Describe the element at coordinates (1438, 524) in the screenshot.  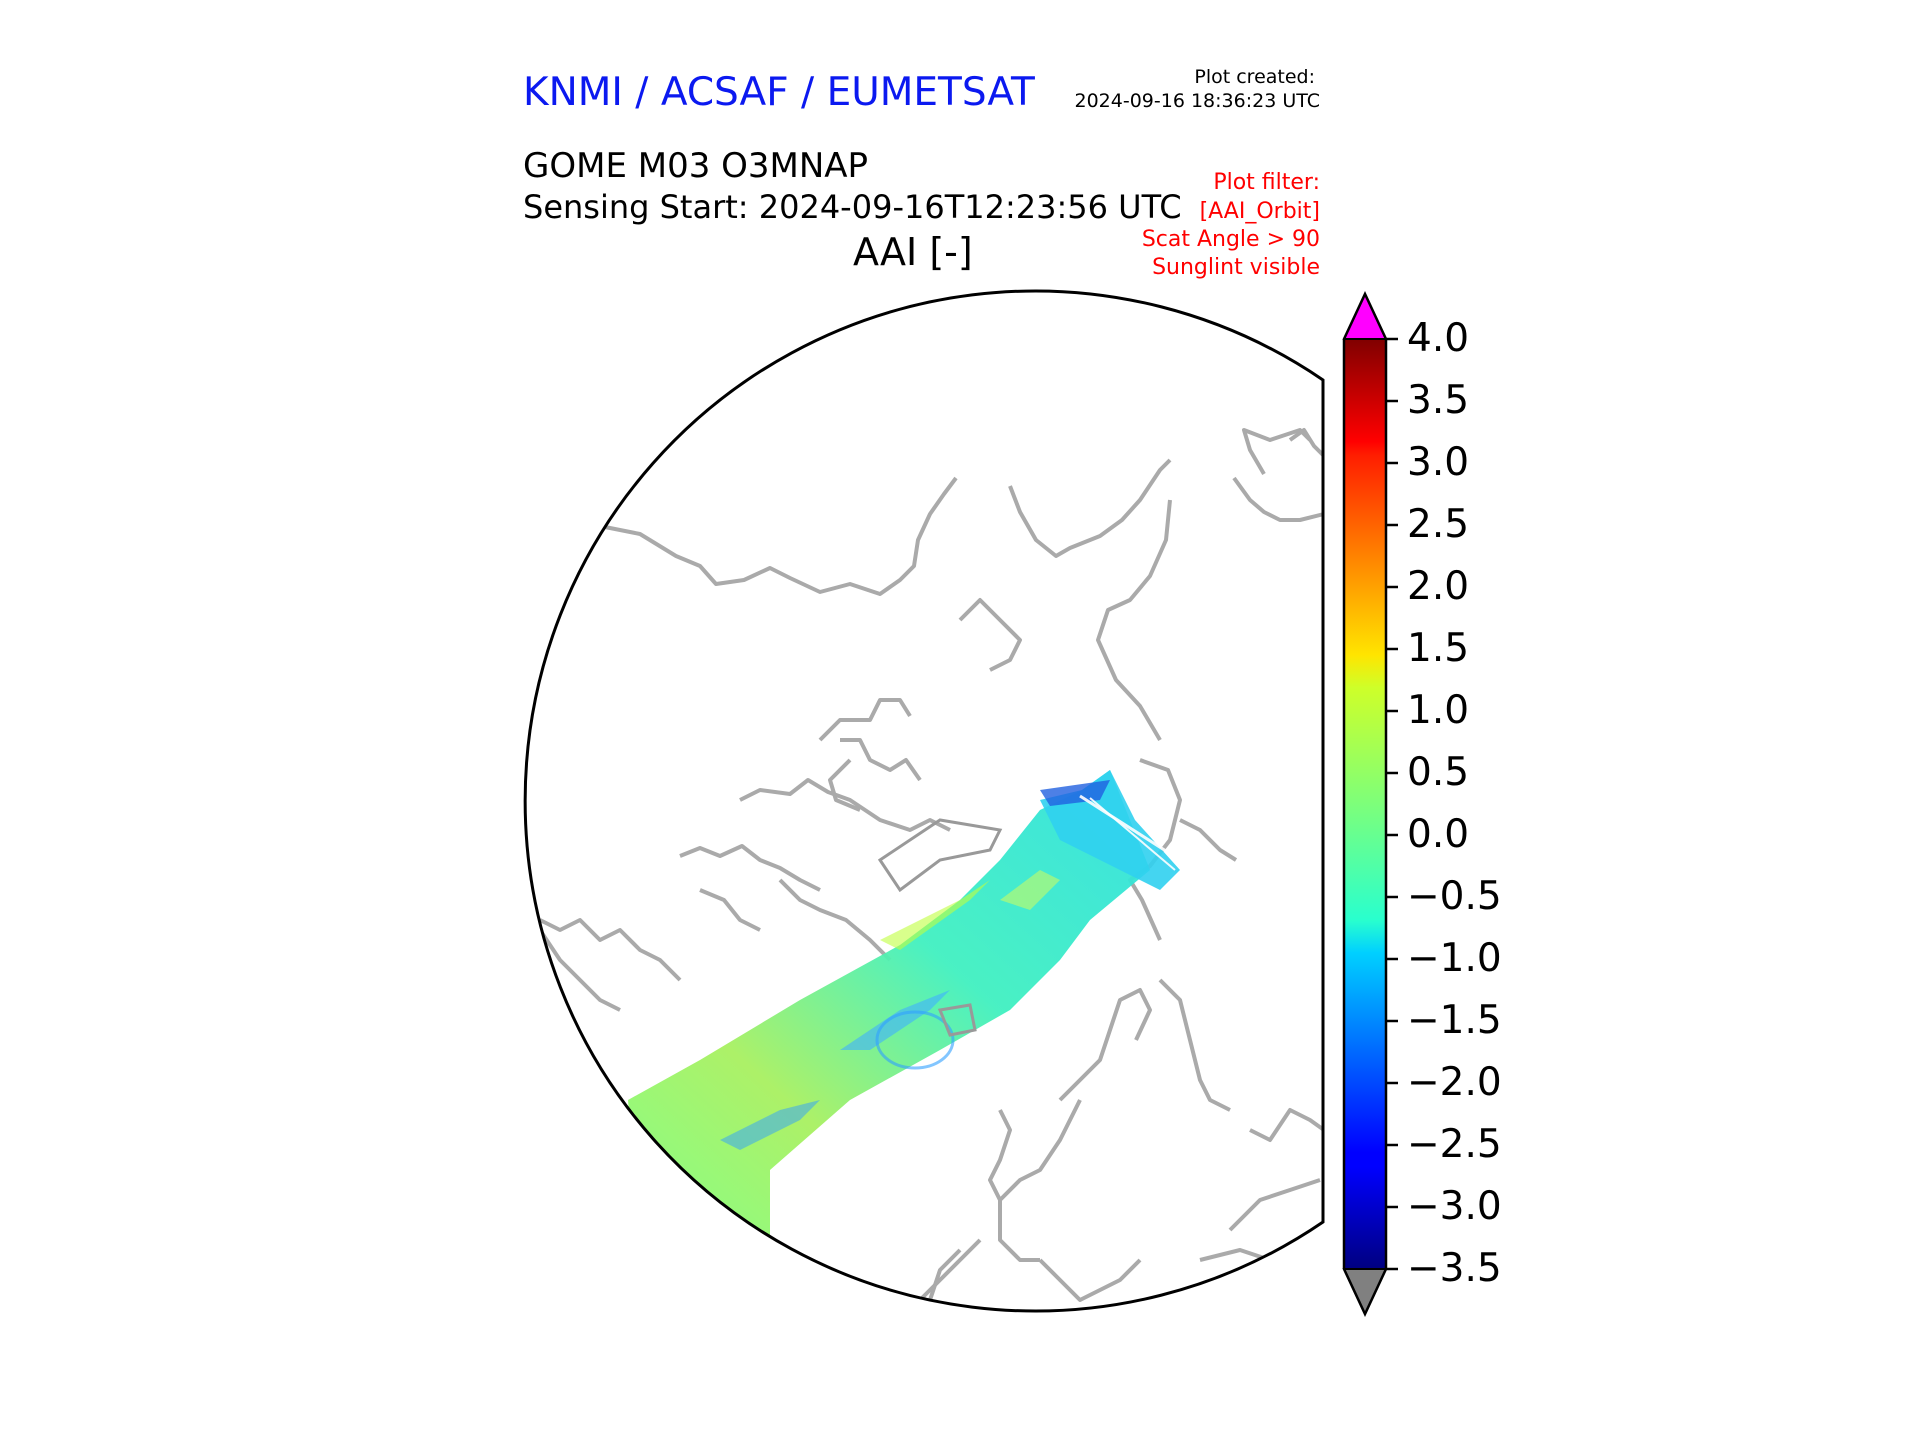
I see `colorbar-tick-label: 2.5` at that location.